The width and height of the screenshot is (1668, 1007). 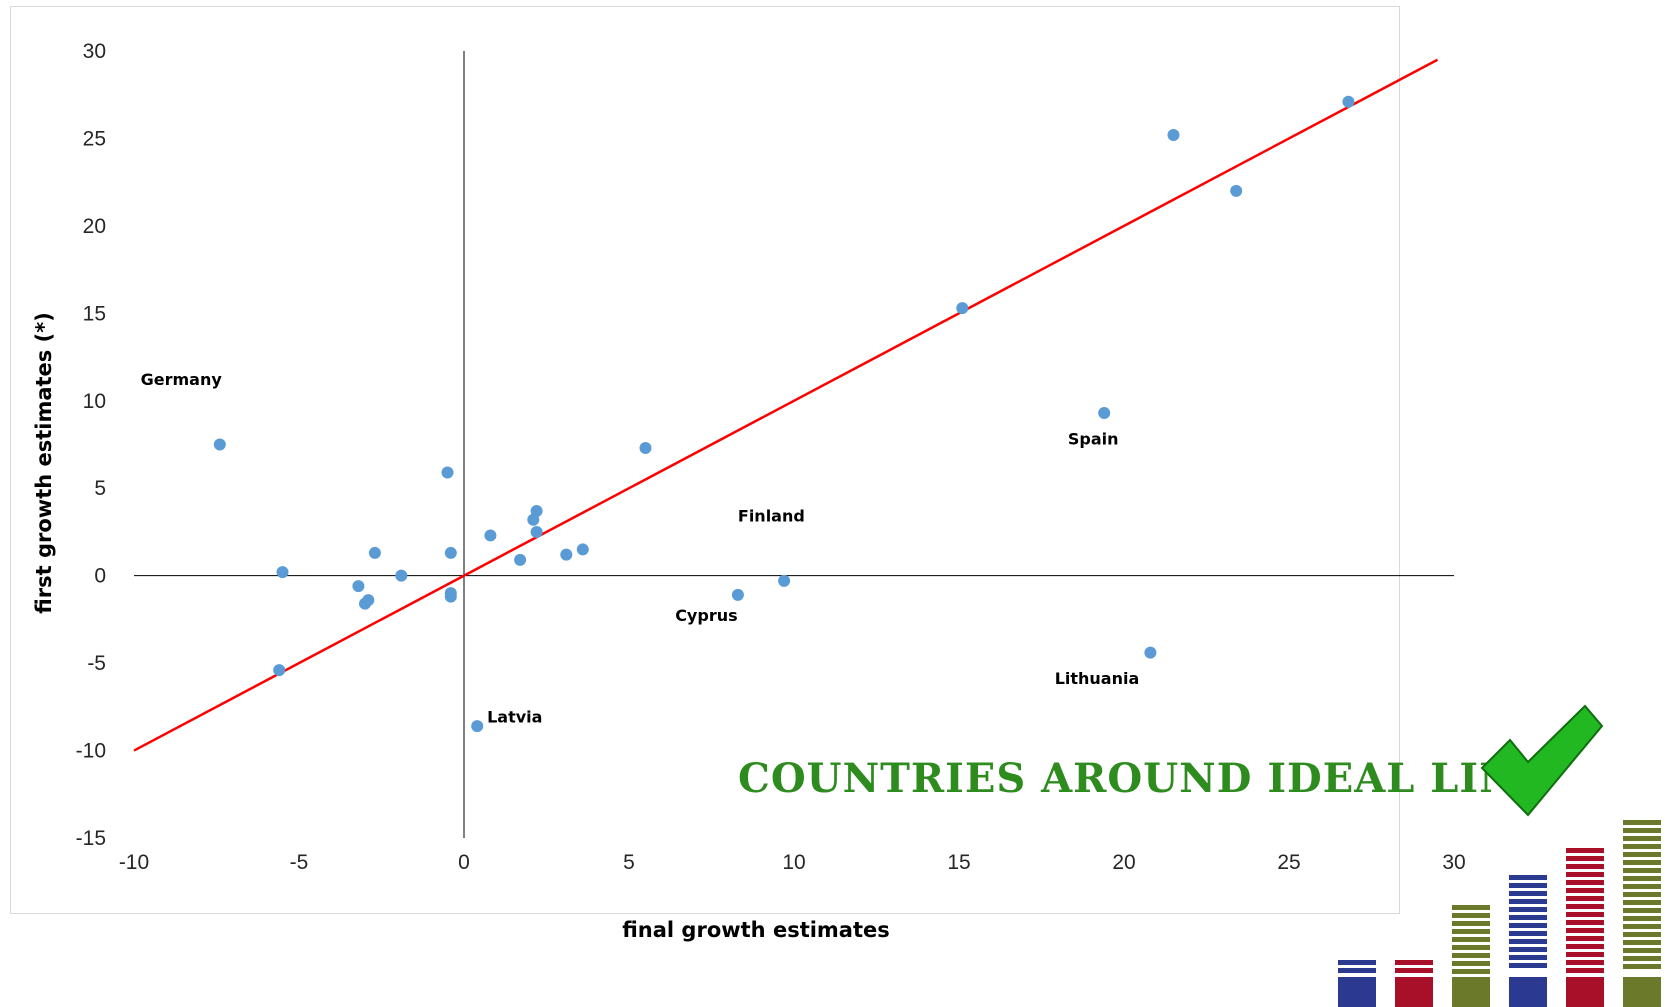 What do you see at coordinates (464, 862) in the screenshot?
I see `x-tick-label: 0` at bounding box center [464, 862].